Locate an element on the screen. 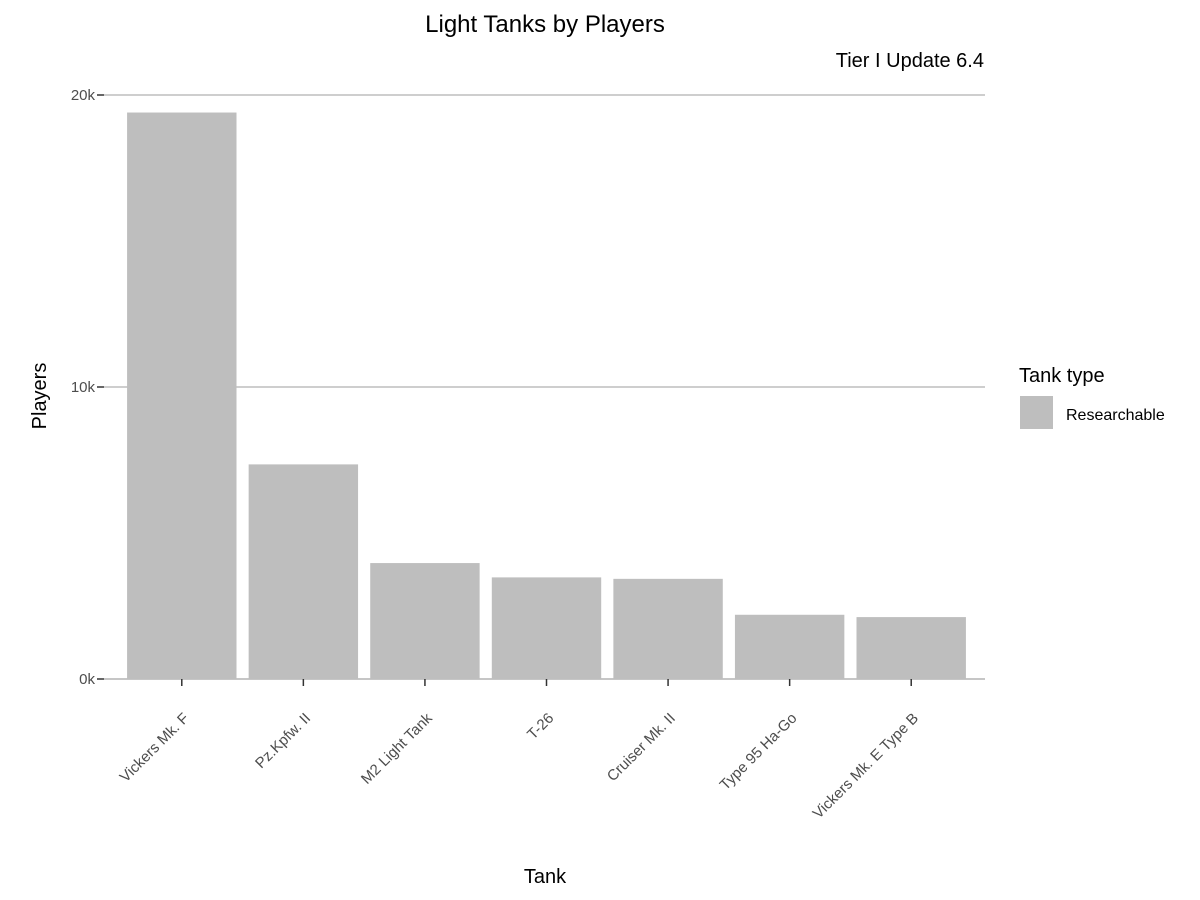 The image size is (1200, 900). y-axis-title: Players is located at coordinates (40, 396).